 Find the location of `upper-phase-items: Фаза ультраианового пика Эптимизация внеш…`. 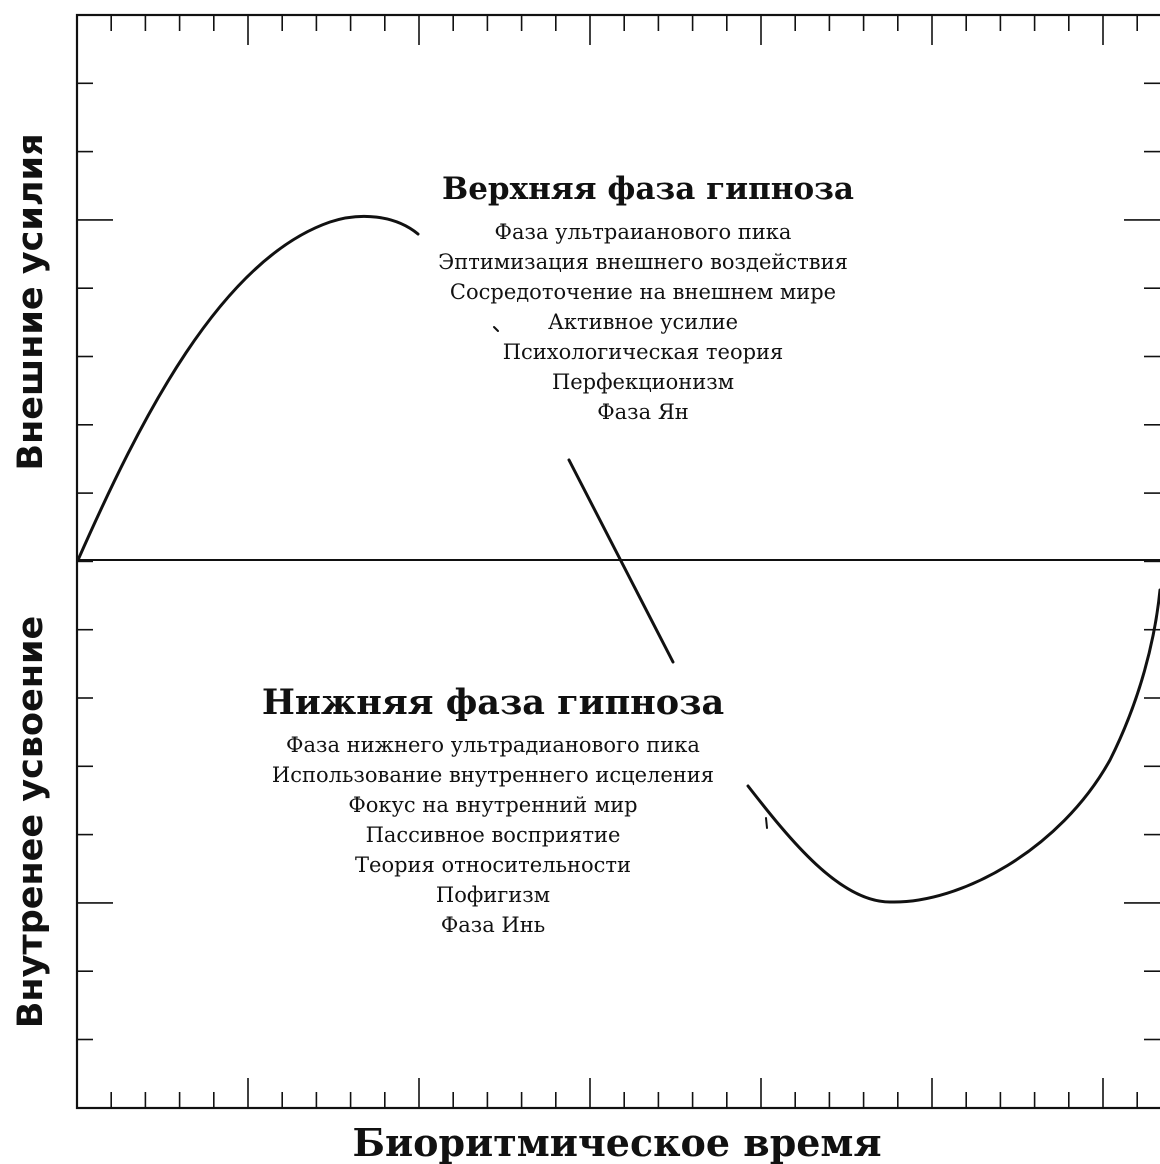

upper-phase-items: Фаза ультраианового пика Эптимизация внеш… is located at coordinates (643, 322).